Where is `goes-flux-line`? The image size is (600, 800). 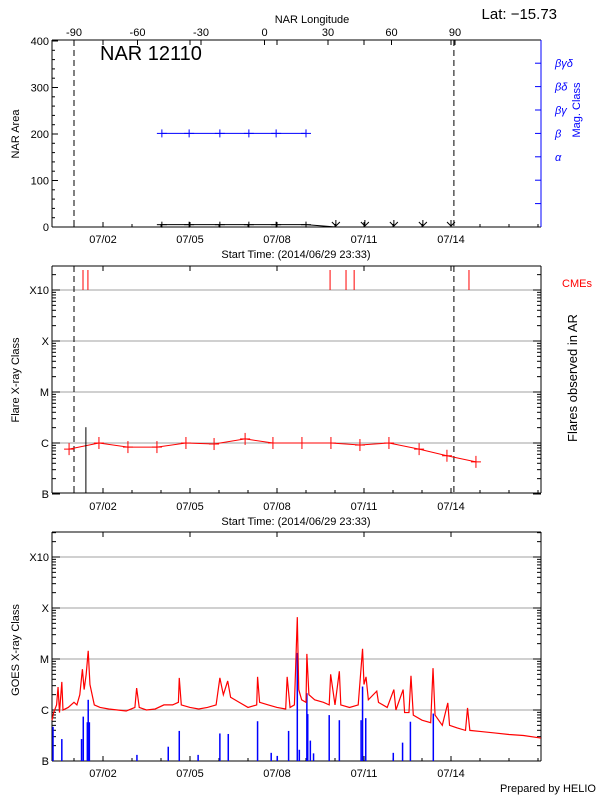
goes-flux-line is located at coordinates (296, 678).